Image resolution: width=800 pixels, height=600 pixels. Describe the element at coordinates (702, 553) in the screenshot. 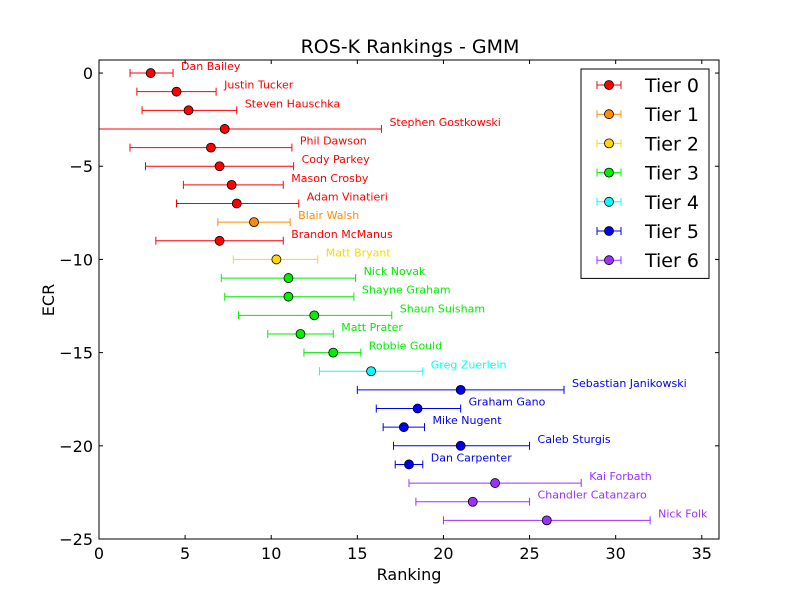

I see `x-tick-label: 35` at that location.